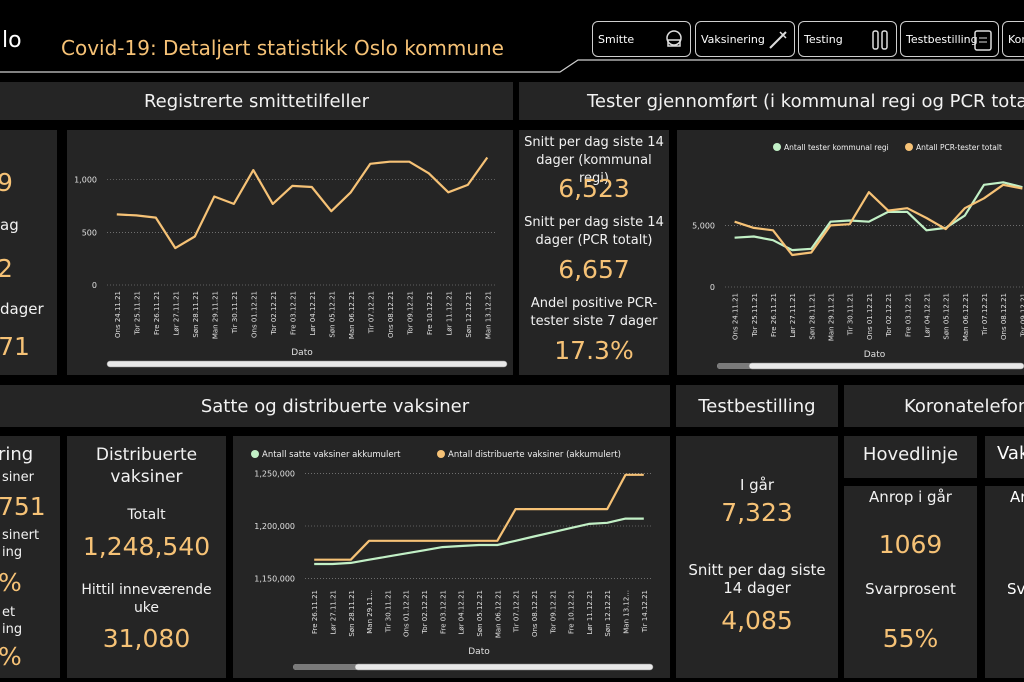  I want to click on satte-title: ring, so click(17, 454).